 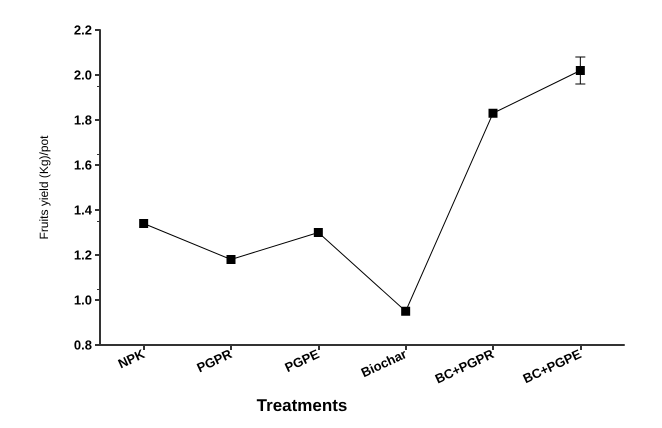 What do you see at coordinates (83, 210) in the screenshot?
I see `y-tick-label: 1.4` at bounding box center [83, 210].